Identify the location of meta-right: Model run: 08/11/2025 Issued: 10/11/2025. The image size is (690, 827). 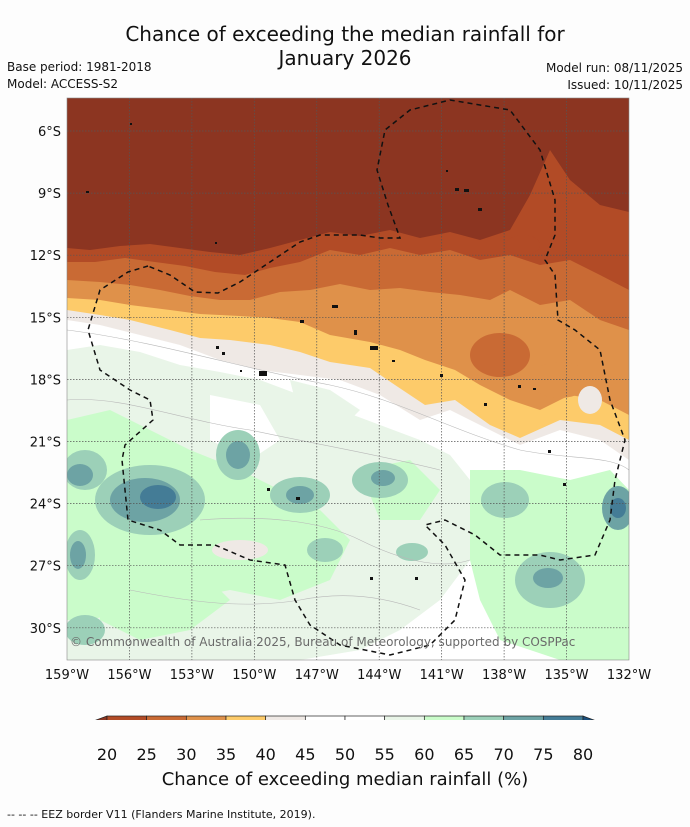
(614, 77).